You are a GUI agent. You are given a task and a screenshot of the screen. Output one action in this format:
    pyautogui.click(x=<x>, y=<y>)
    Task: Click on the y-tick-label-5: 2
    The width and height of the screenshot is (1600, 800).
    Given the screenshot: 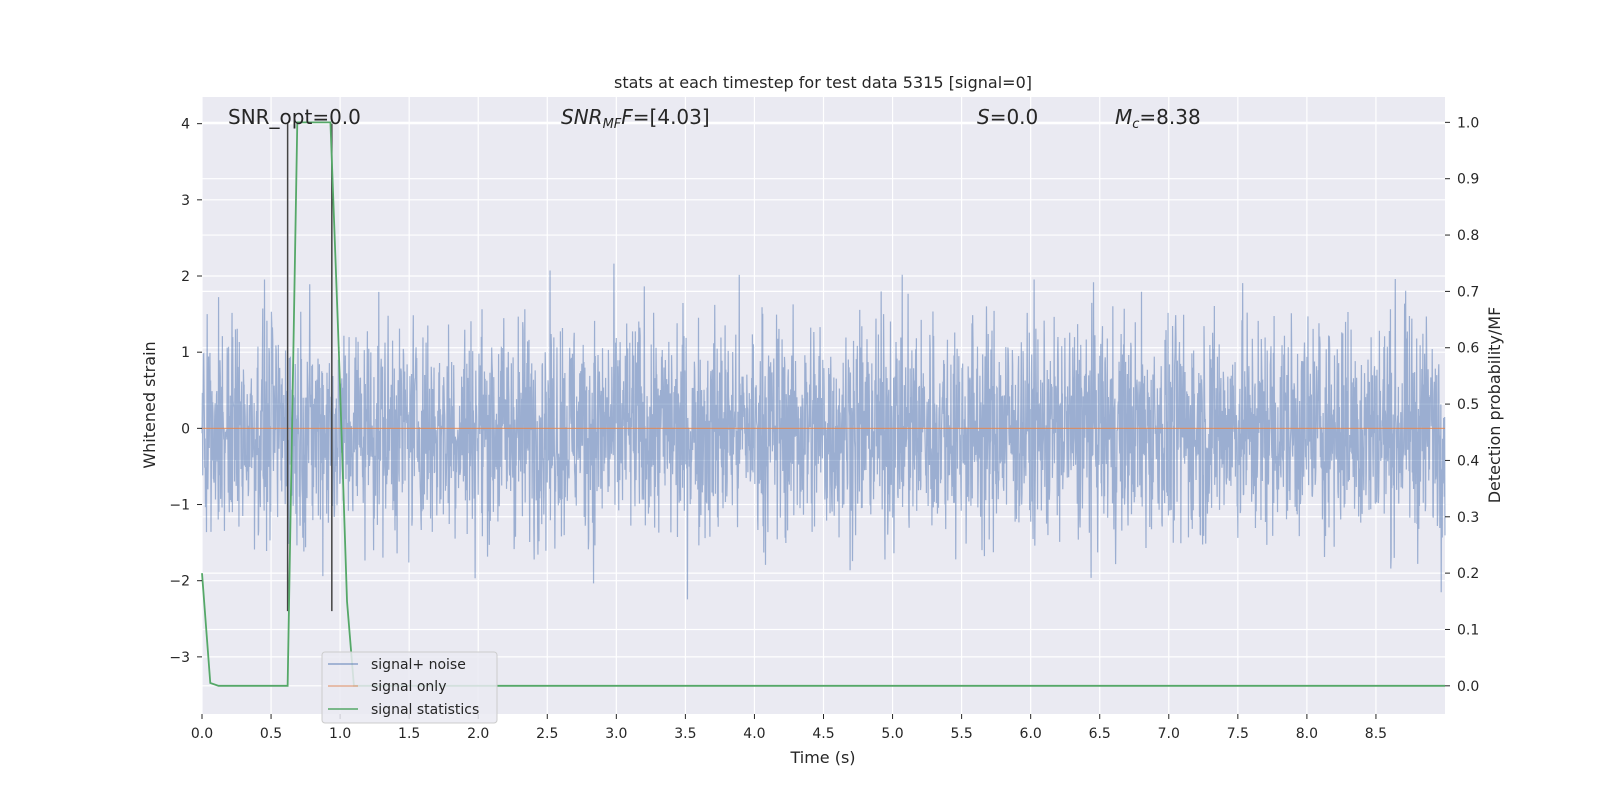 What is the action you would take?
    pyautogui.click(x=185, y=277)
    